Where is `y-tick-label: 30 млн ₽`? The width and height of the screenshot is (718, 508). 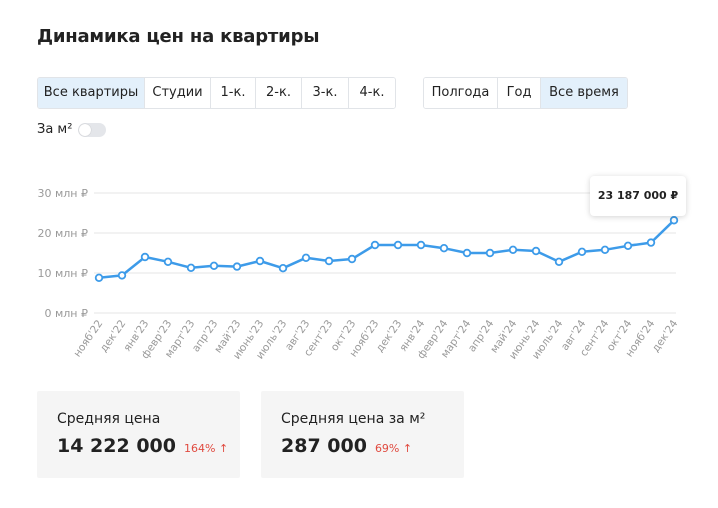 y-tick-label: 30 млн ₽ is located at coordinates (62, 193).